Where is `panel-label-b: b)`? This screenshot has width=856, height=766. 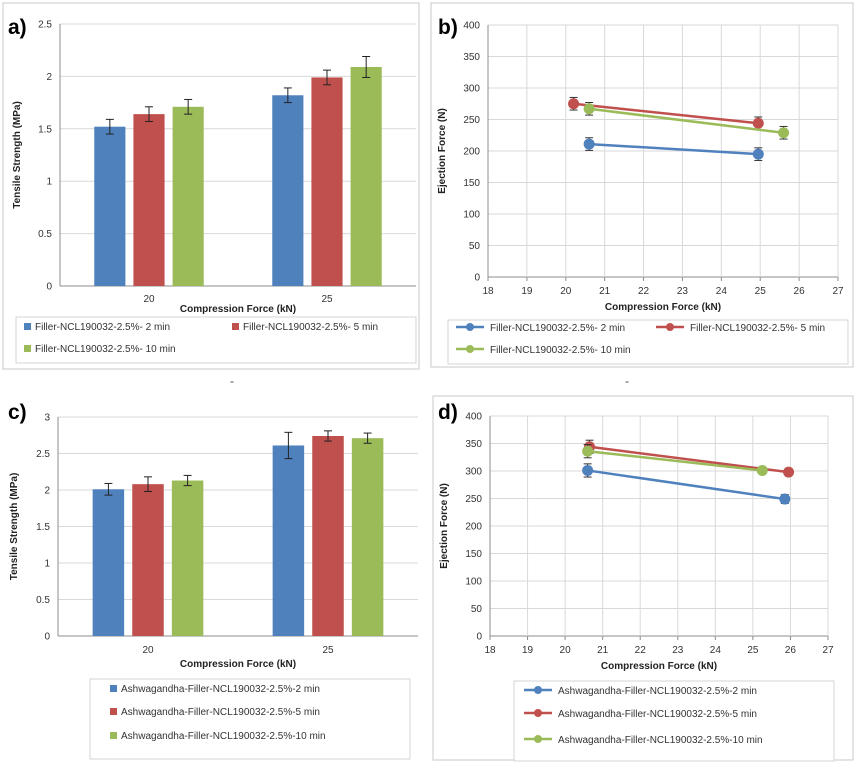 panel-label-b: b) is located at coordinates (448, 27).